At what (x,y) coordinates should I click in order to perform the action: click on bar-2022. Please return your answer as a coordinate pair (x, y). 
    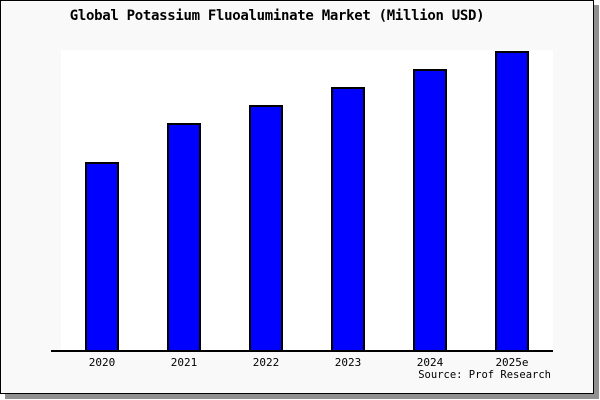
    Looking at the image, I should click on (266, 228).